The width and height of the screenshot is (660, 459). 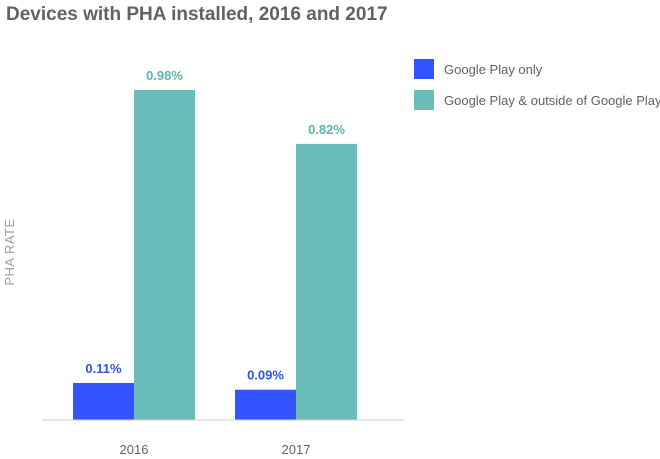 What do you see at coordinates (296, 449) in the screenshot?
I see `x-tick-2017: 2017` at bounding box center [296, 449].